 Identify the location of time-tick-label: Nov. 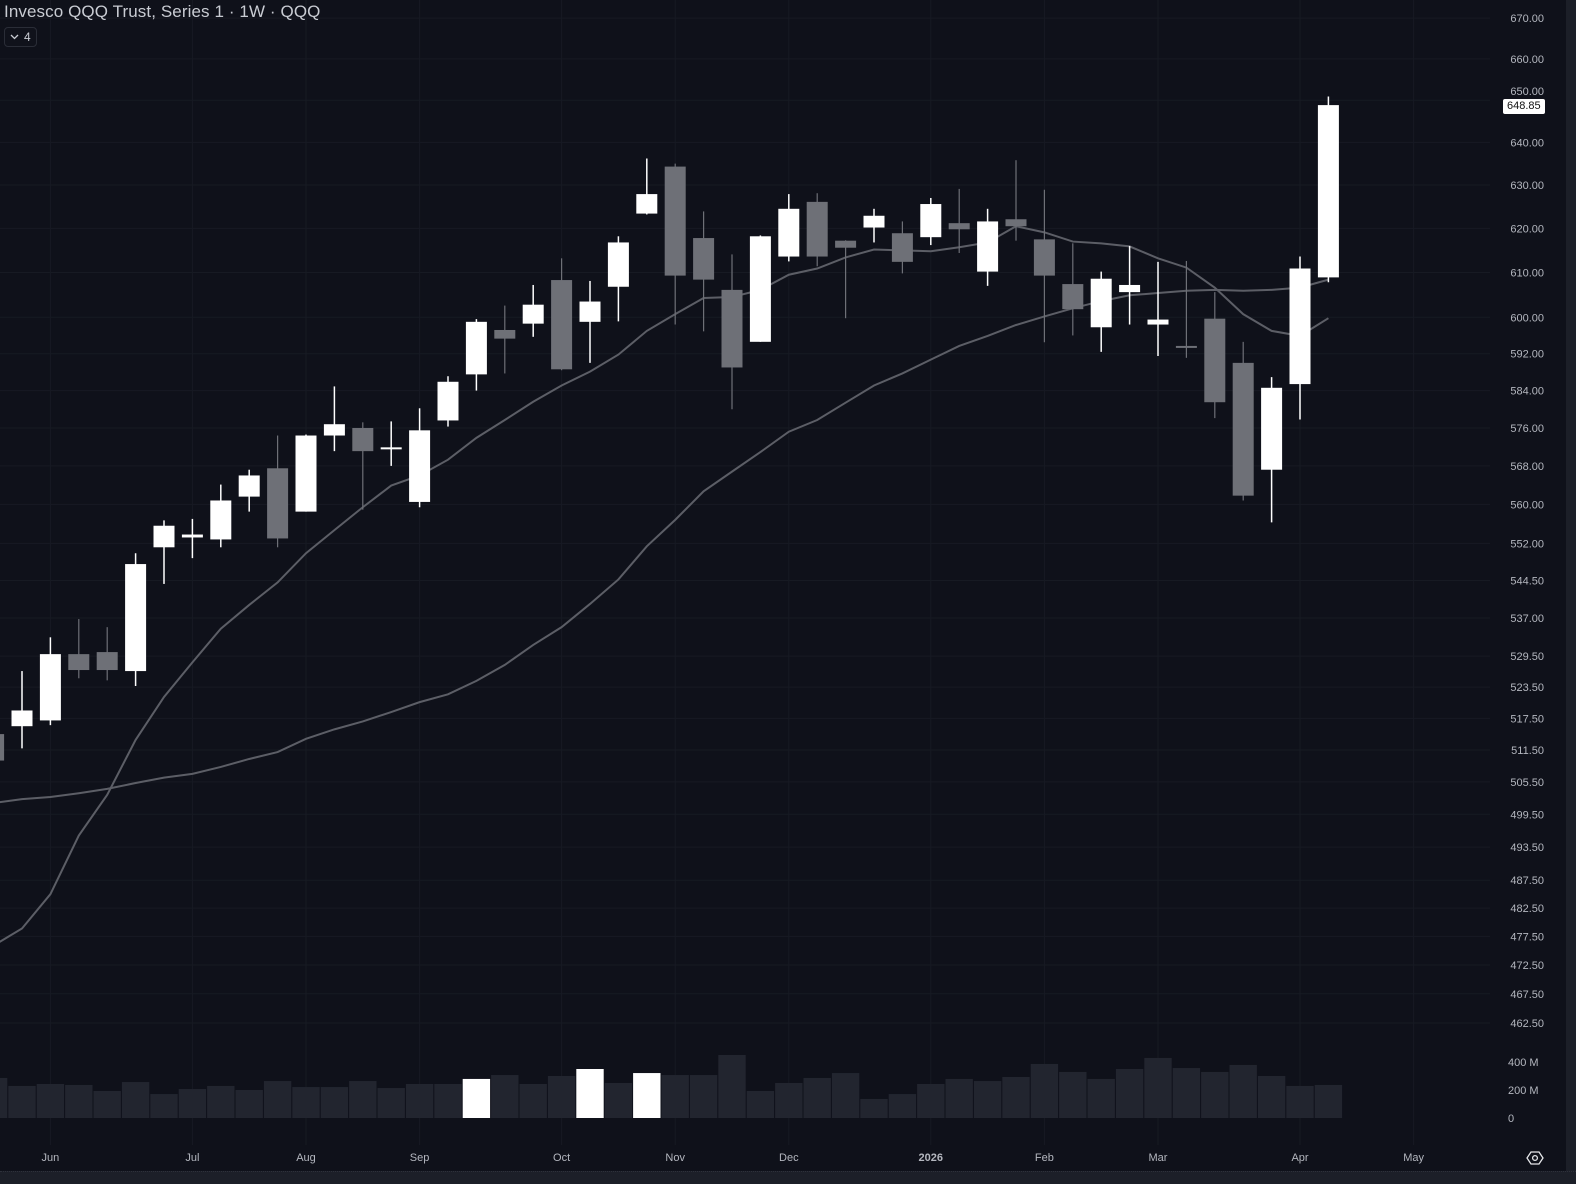
(675, 1158).